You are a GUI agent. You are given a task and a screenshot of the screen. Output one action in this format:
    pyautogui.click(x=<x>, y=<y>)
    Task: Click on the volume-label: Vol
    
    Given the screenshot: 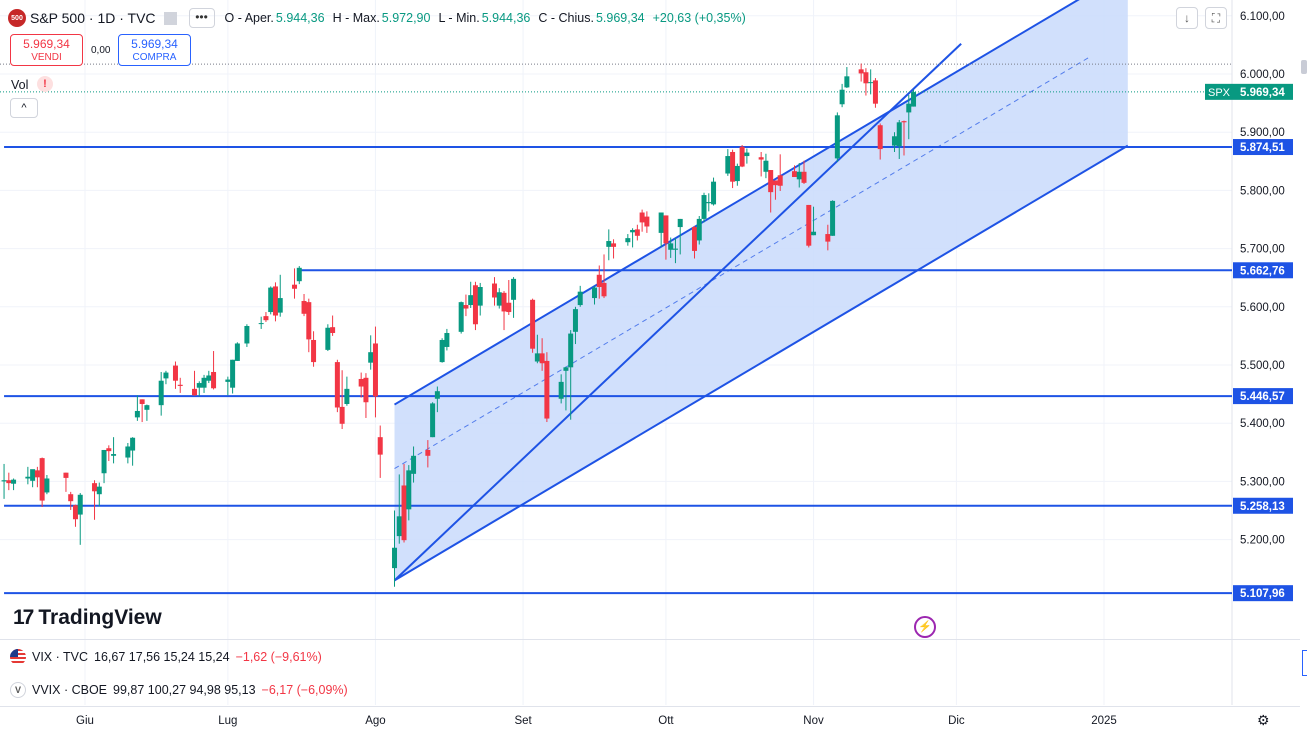 What is the action you would take?
    pyautogui.click(x=20, y=85)
    